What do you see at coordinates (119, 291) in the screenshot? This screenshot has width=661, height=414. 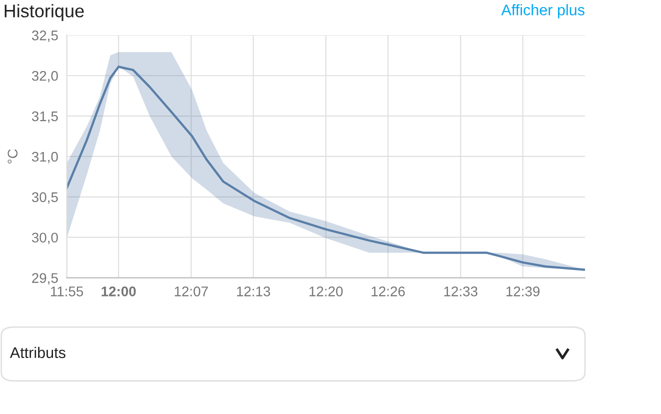 I see `x-tick-label: 12:00` at bounding box center [119, 291].